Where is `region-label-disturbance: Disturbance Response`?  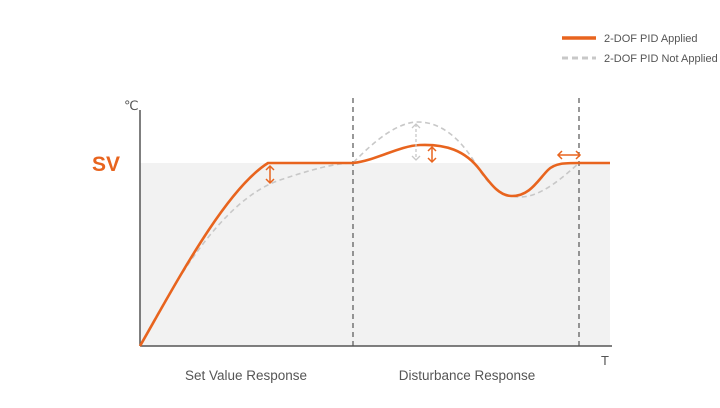 region-label-disturbance: Disturbance Response is located at coordinates (467, 375).